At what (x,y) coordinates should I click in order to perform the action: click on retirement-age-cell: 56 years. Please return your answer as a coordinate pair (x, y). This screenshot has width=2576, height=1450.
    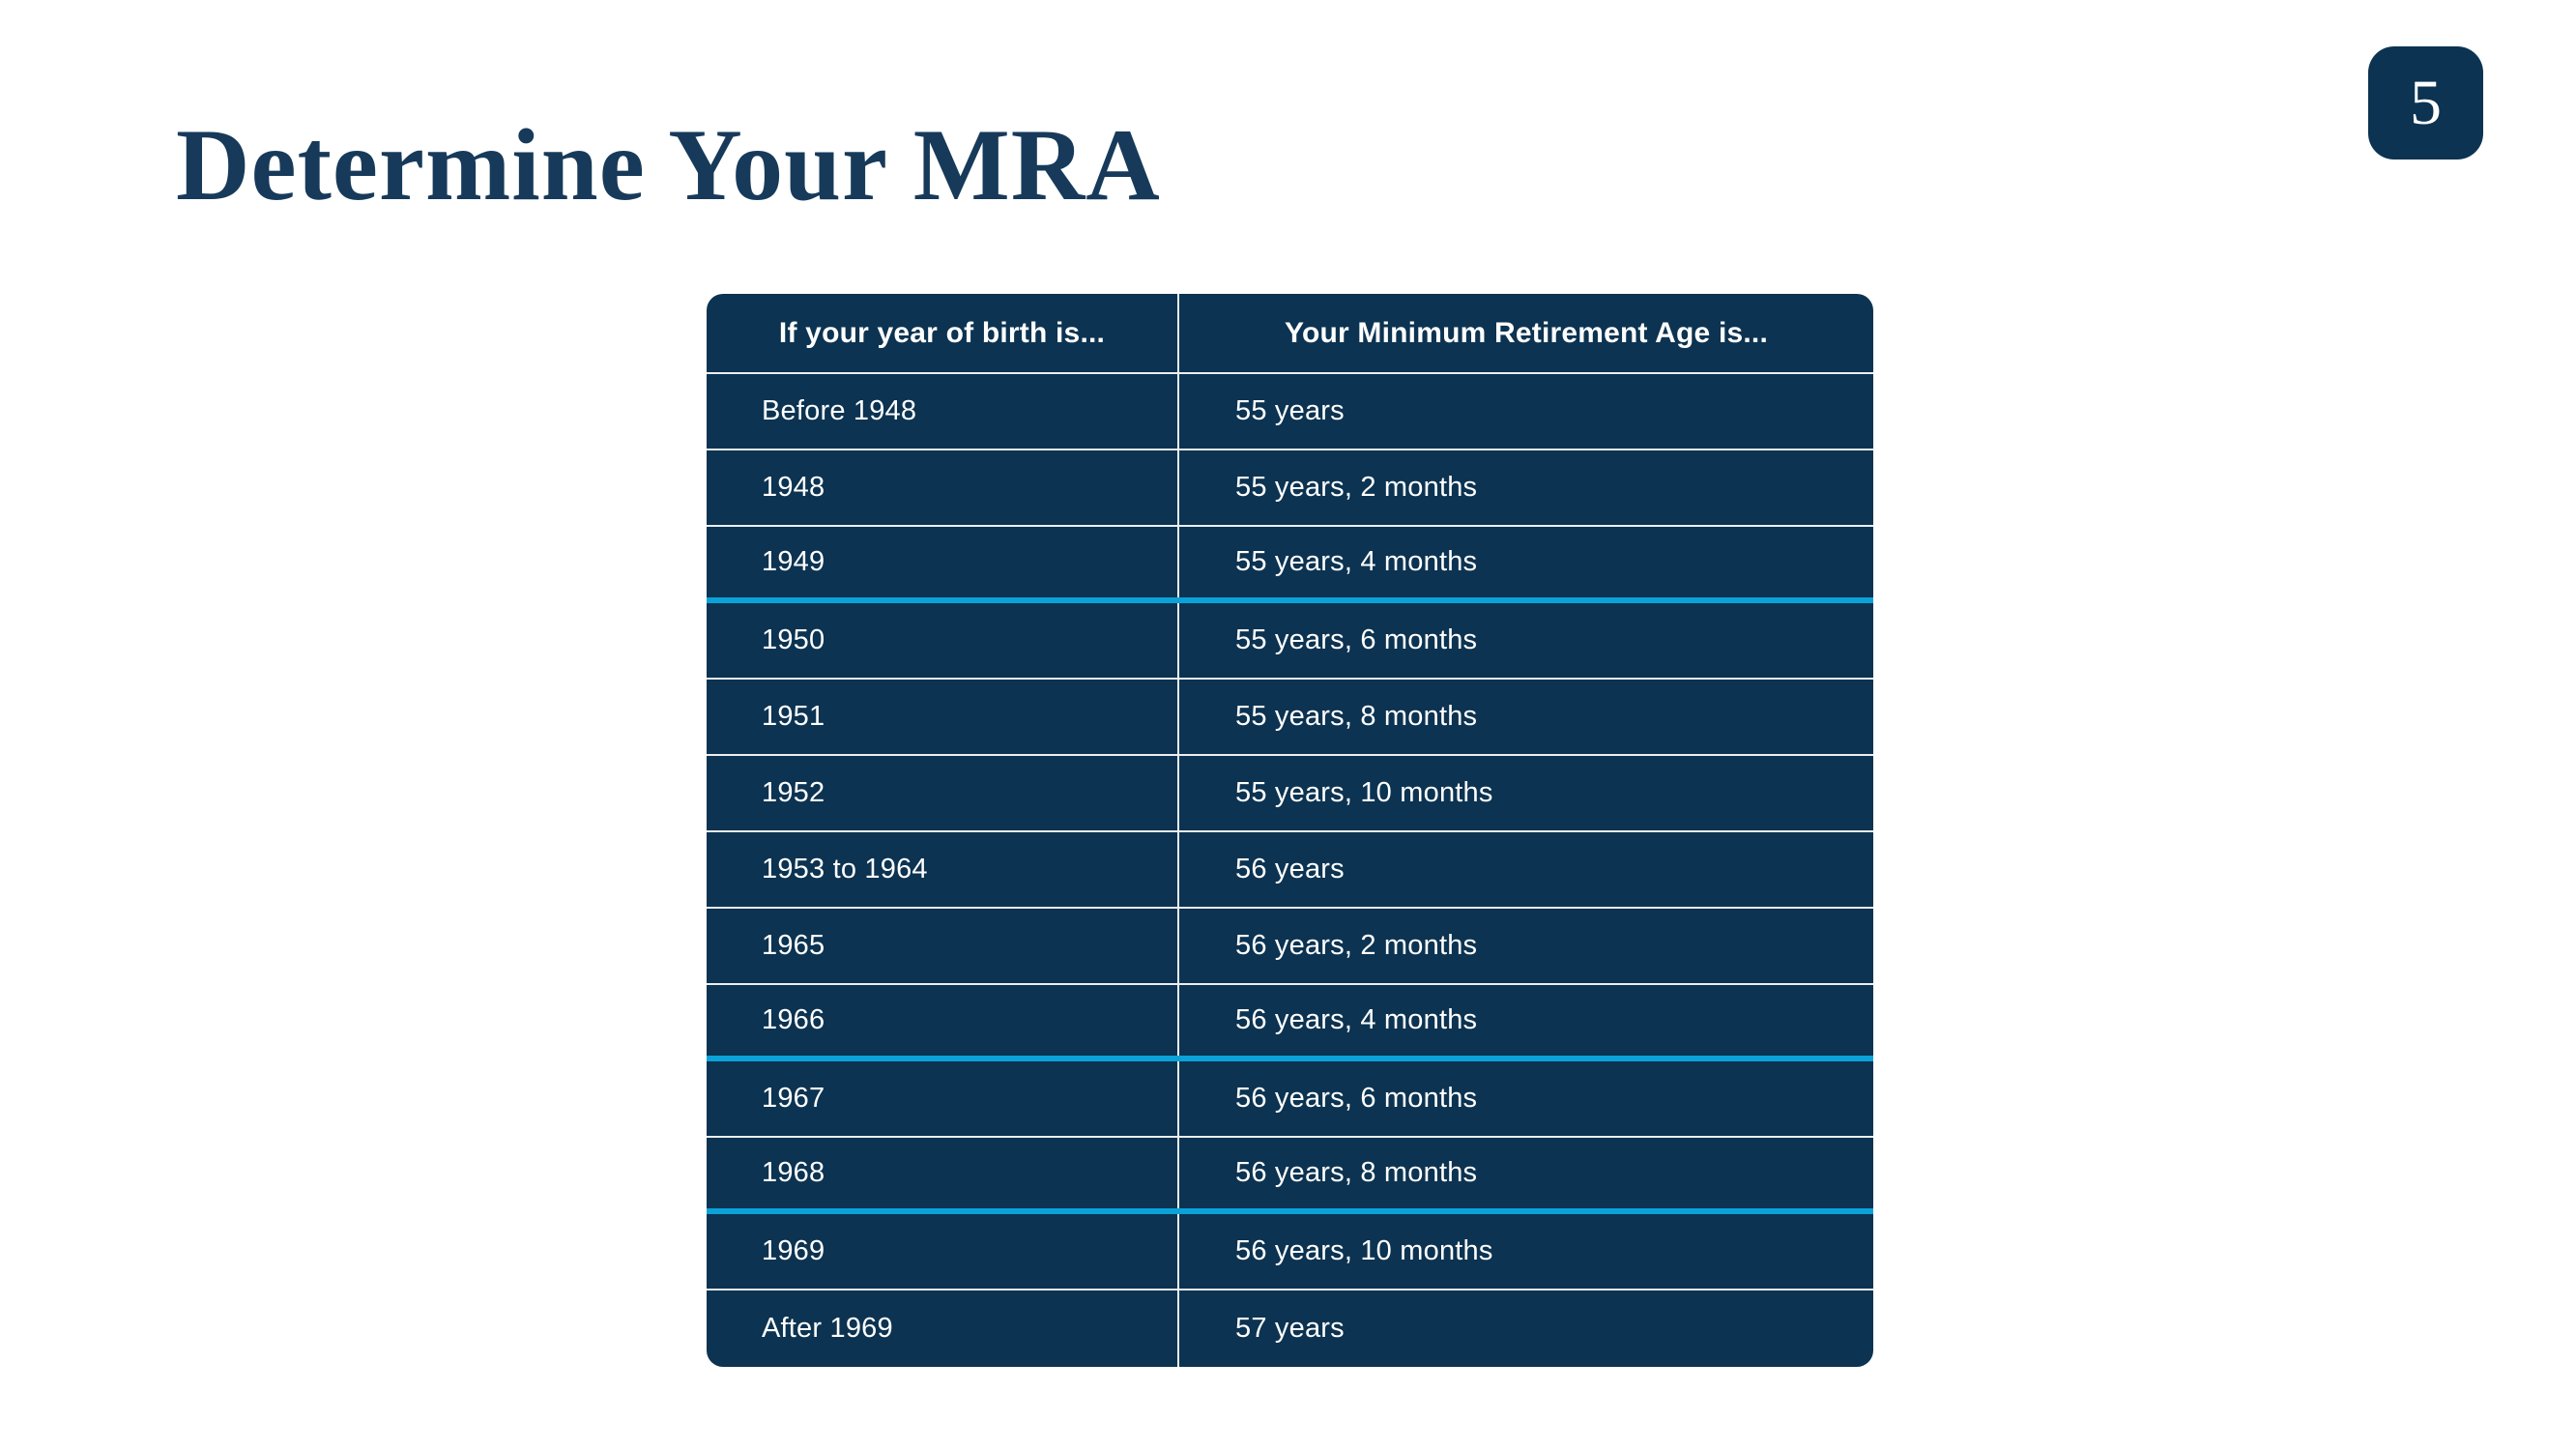
    Looking at the image, I should click on (1290, 869).